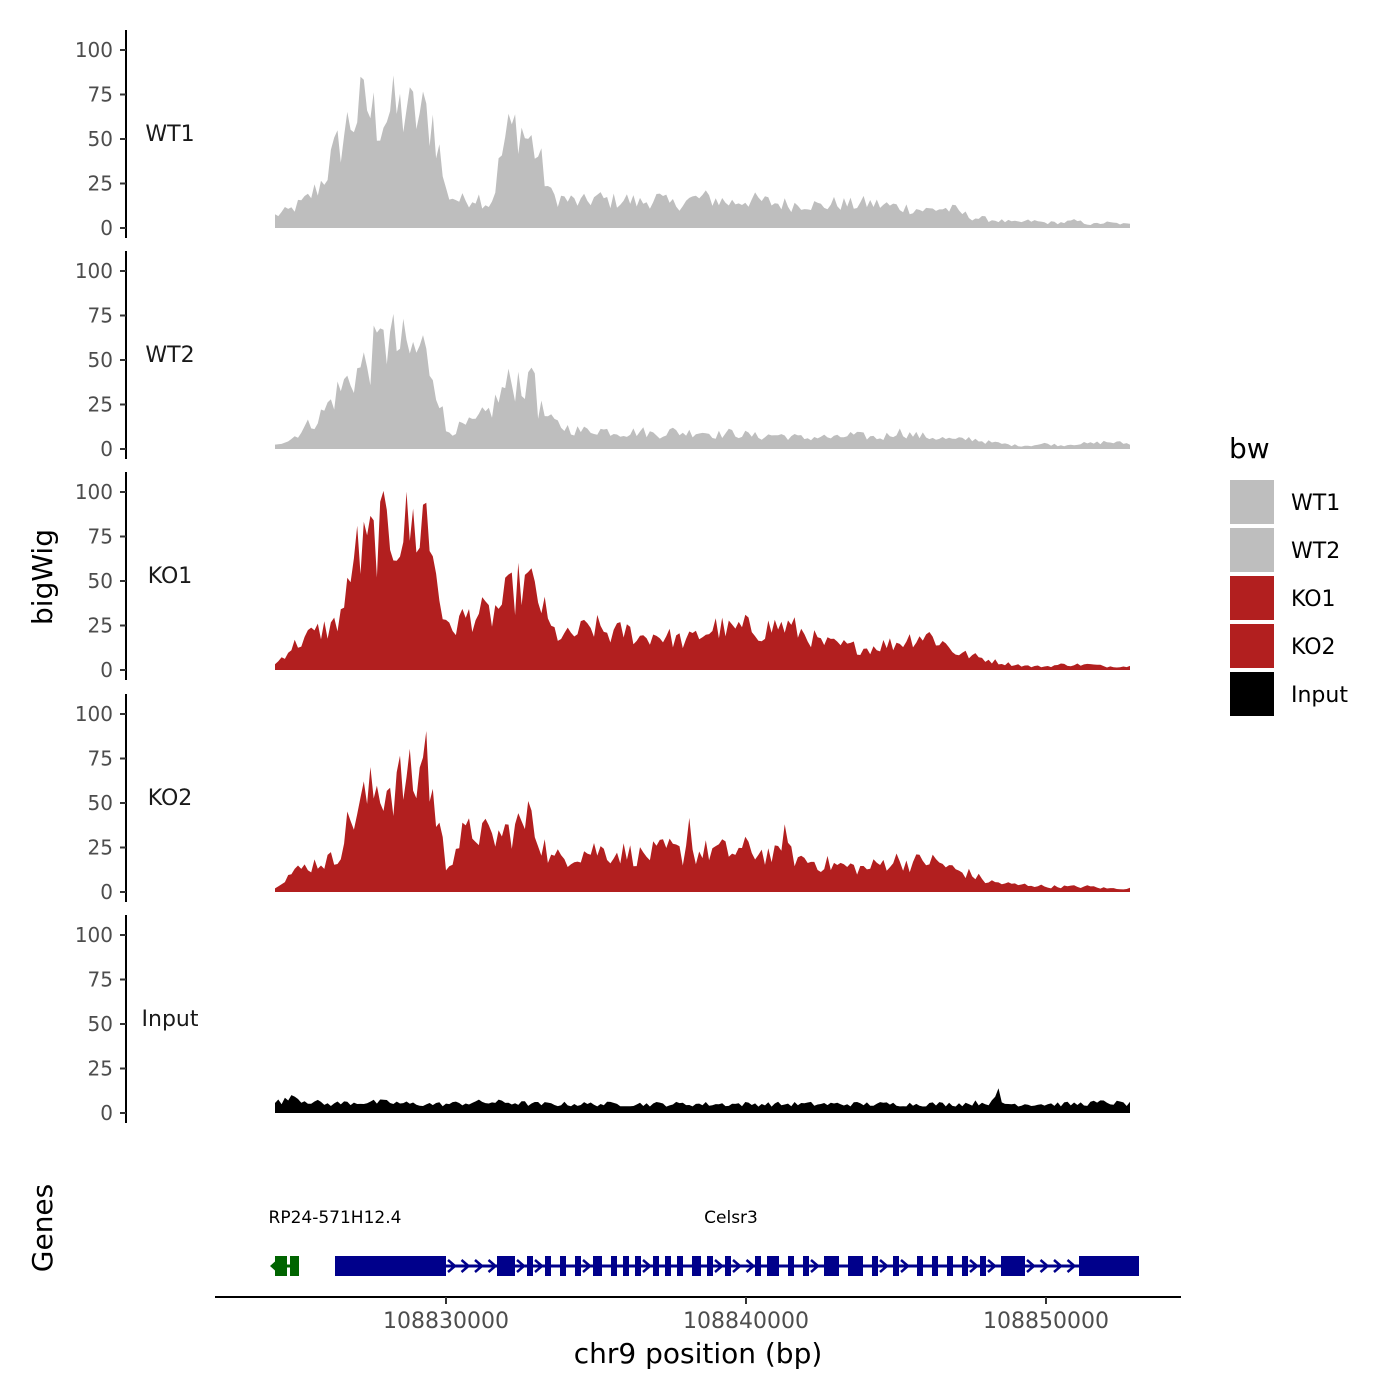 Image resolution: width=1400 pixels, height=1400 pixels. Describe the element at coordinates (170, 798) in the screenshot. I see `track-label: KO2` at that location.